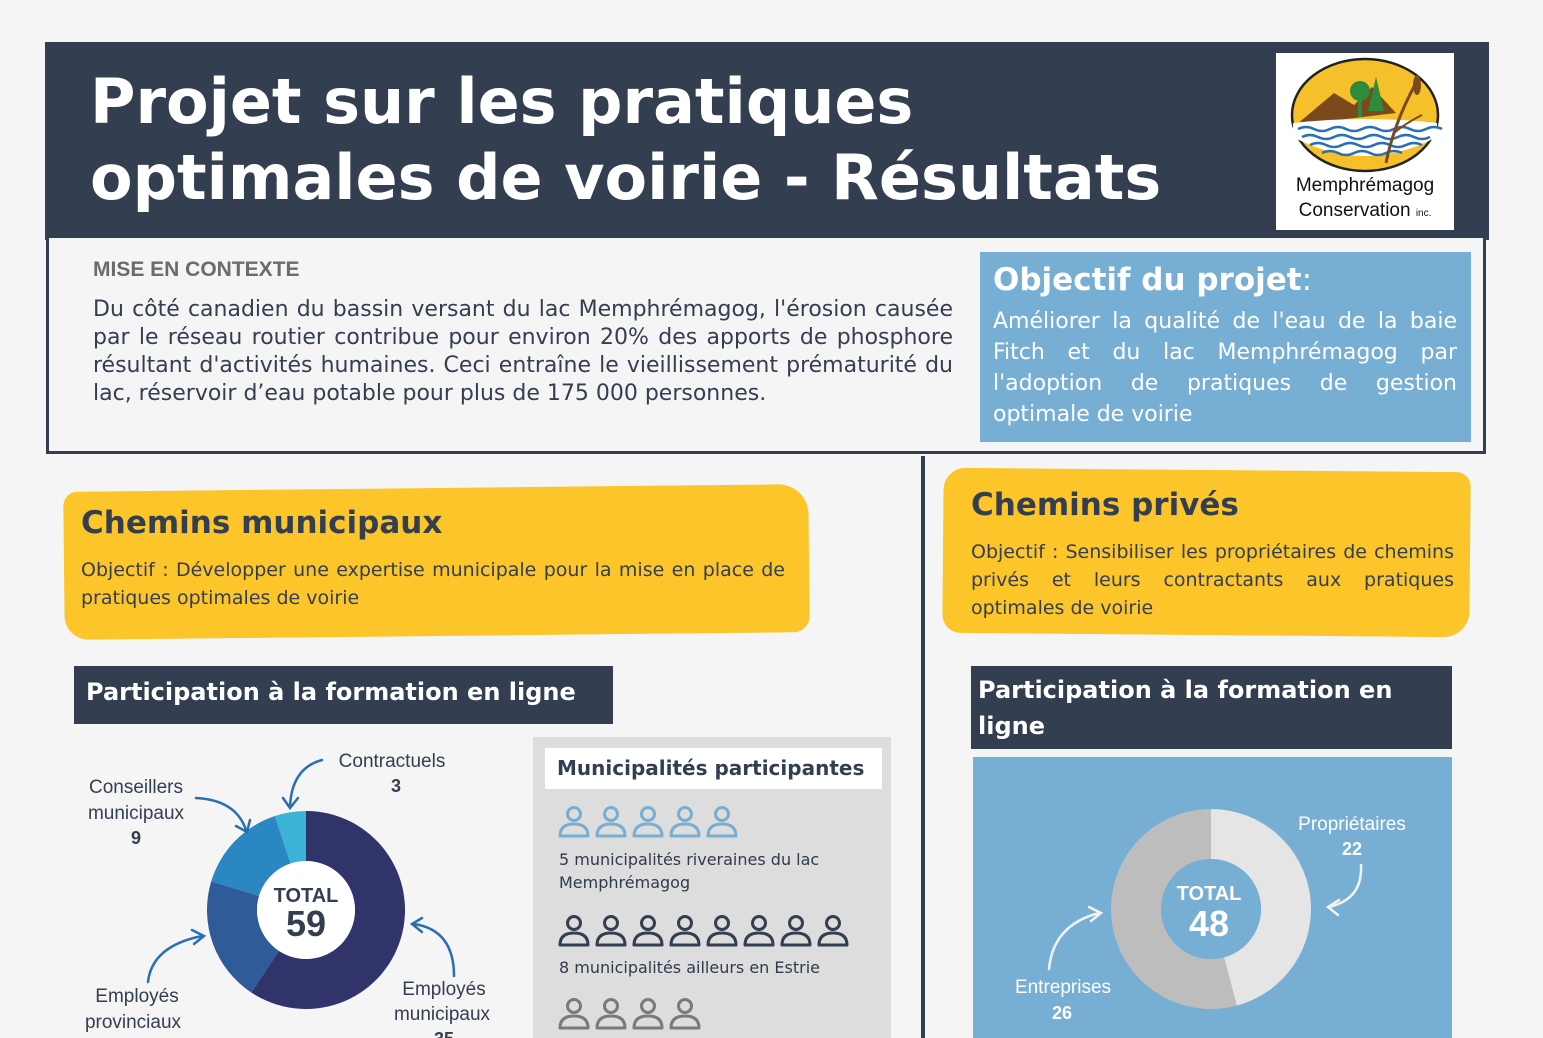 The height and width of the screenshot is (1038, 1543). What do you see at coordinates (136, 813) in the screenshot?
I see `slice-label-conseillers-2: municipaux` at bounding box center [136, 813].